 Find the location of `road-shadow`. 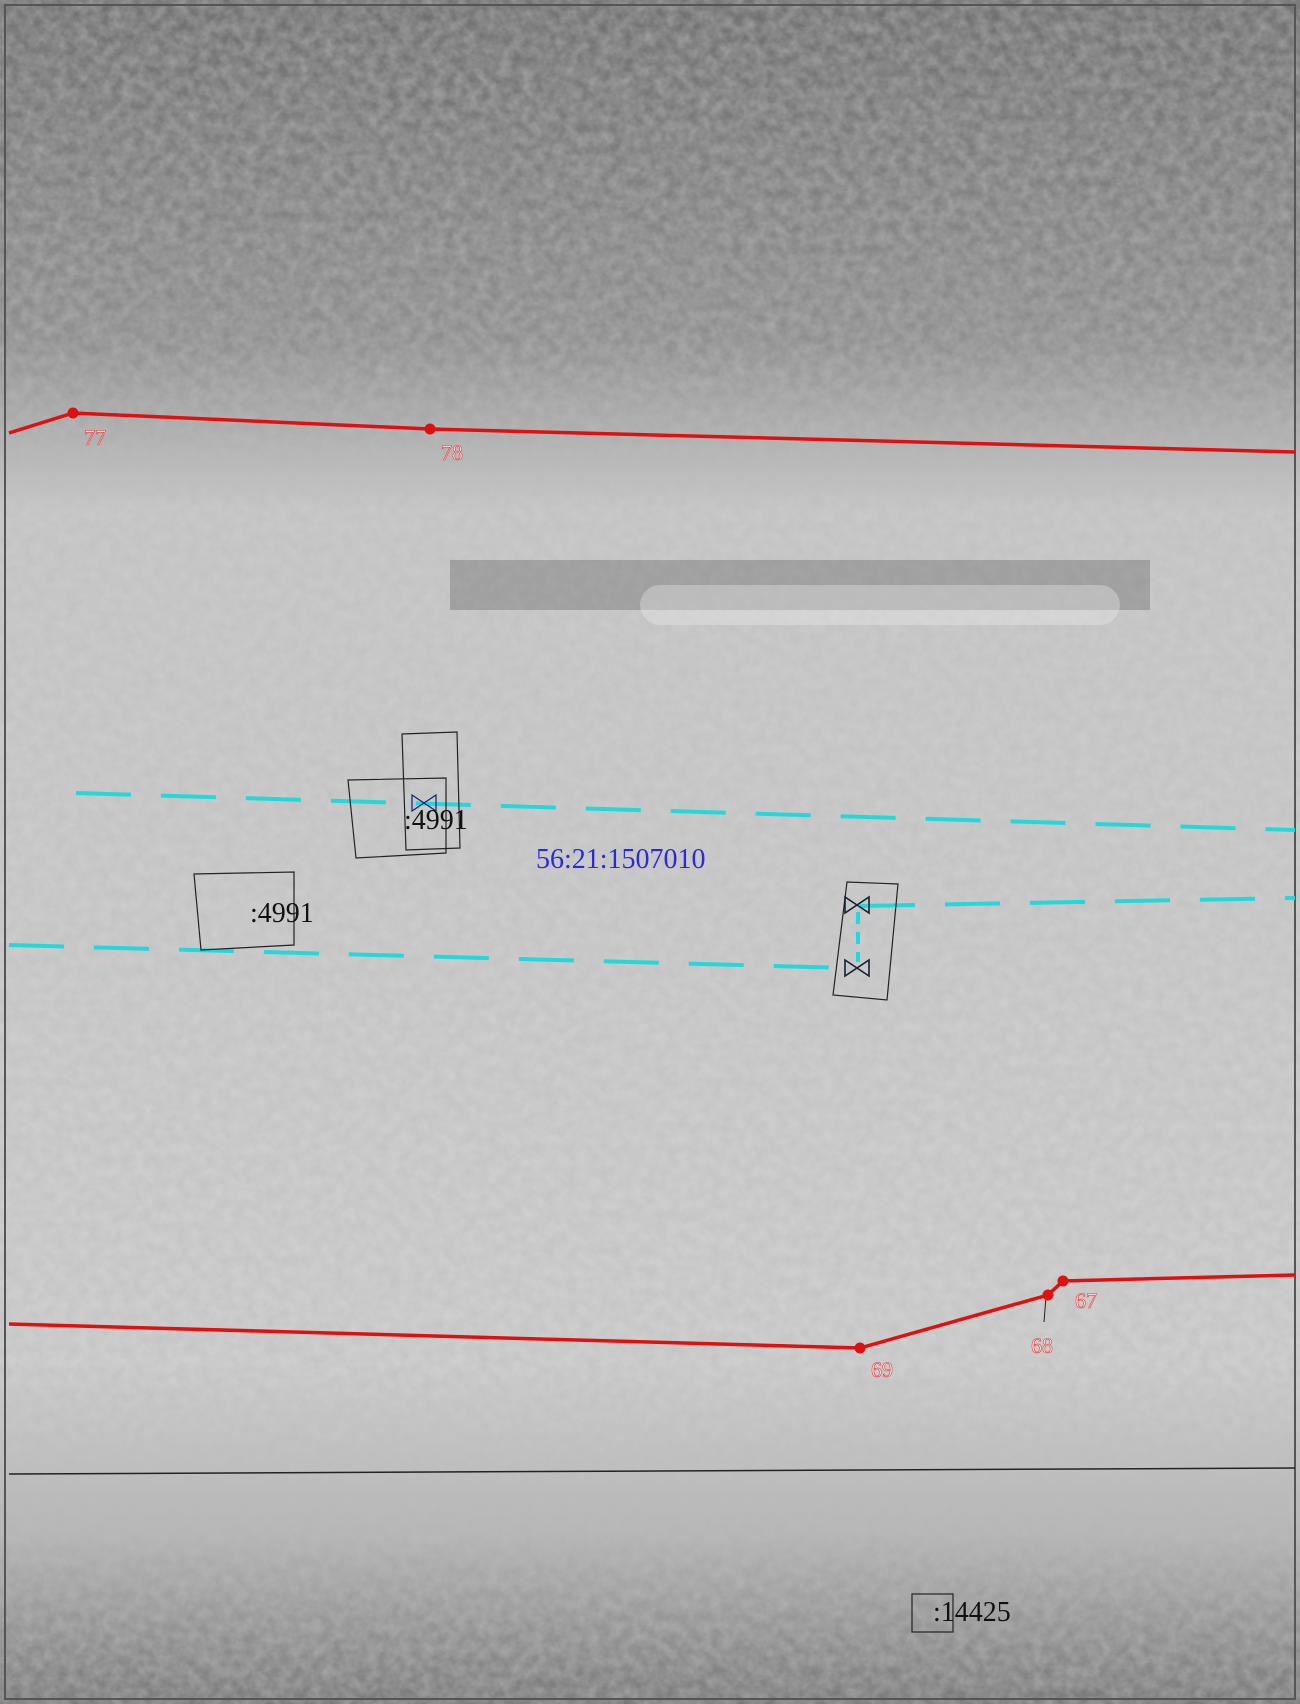

road-shadow is located at coordinates (800, 585).